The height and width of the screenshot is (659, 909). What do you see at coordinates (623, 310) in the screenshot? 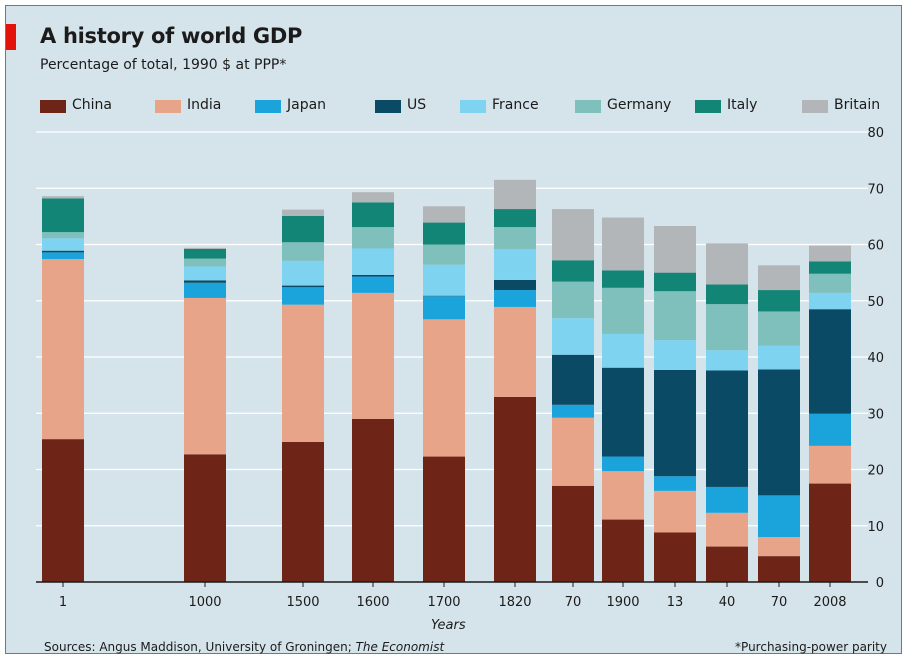
I see `bar-germany-1900` at bounding box center [623, 310].